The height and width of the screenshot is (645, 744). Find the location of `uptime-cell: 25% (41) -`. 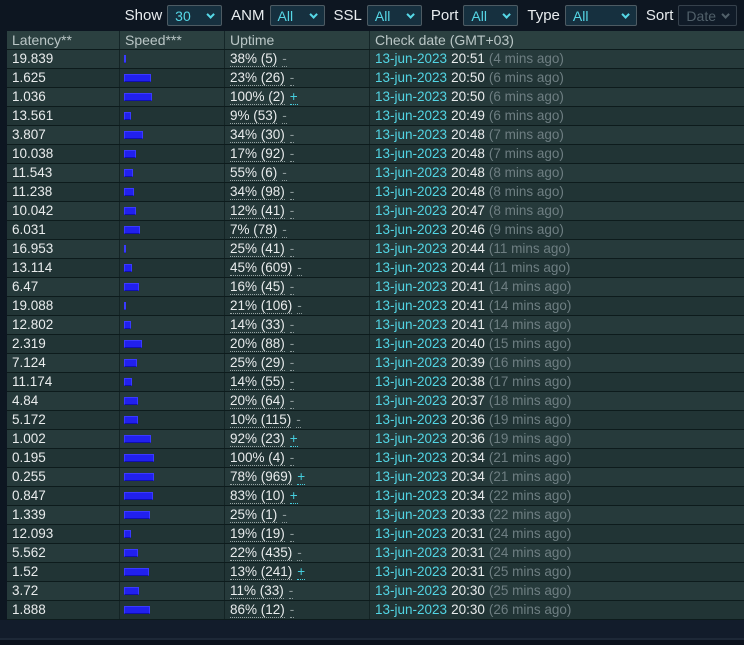

uptime-cell: 25% (41) - is located at coordinates (297, 249).